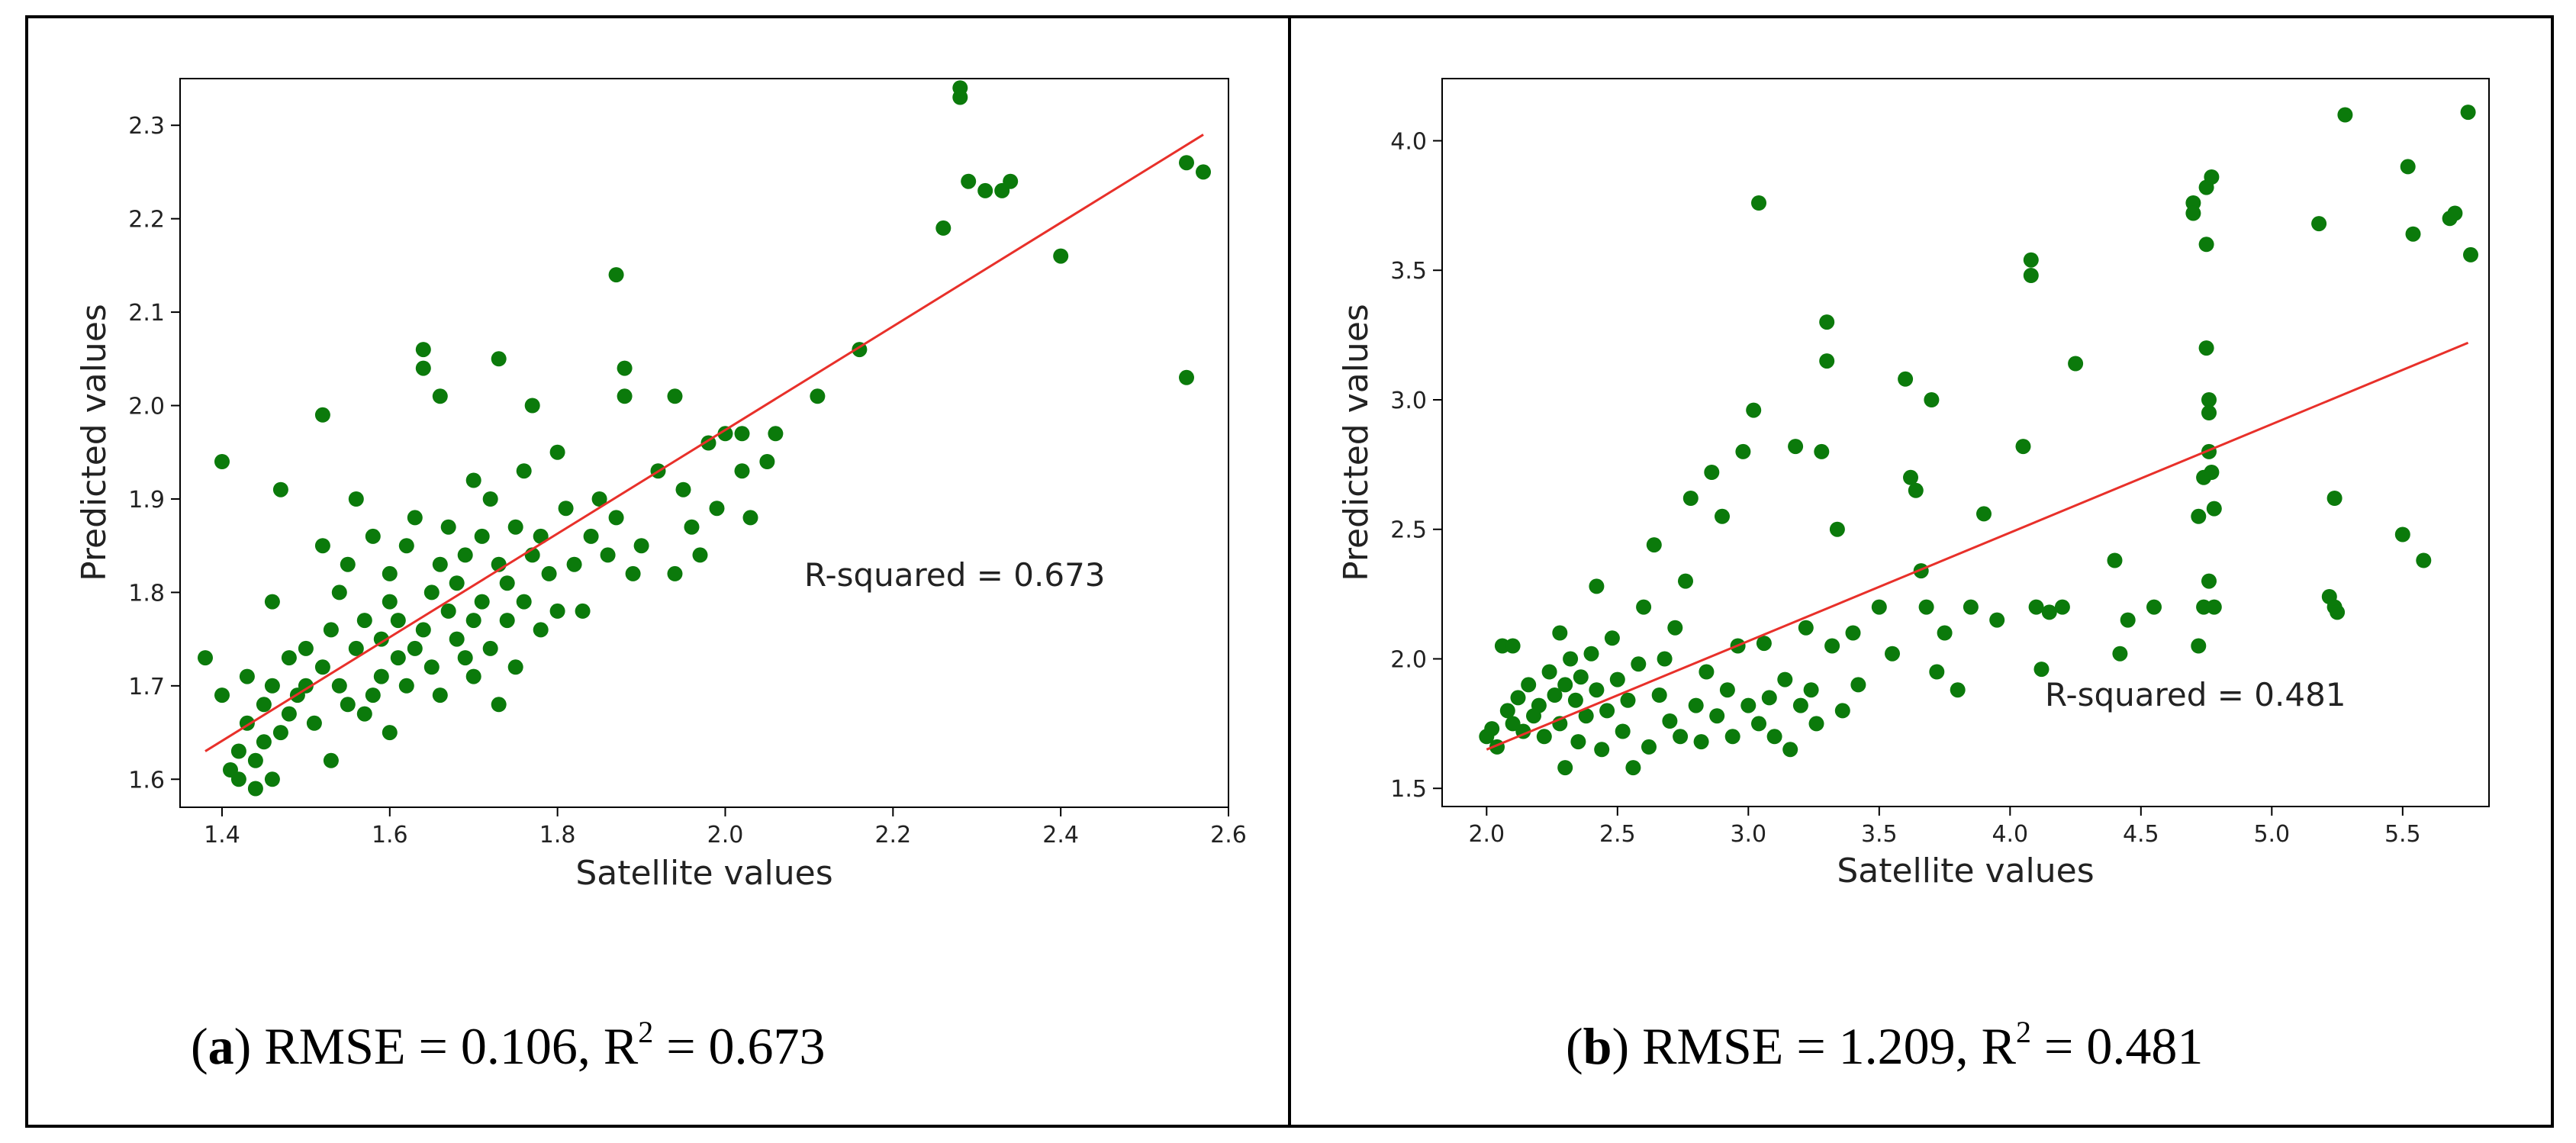 The height and width of the screenshot is (1143, 2576). I want to click on caption-b-tail: = 0.481, so click(2117, 1046).